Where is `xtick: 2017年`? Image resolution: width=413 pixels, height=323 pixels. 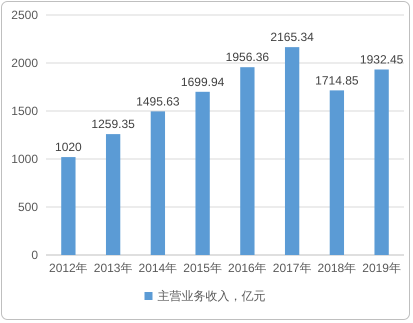
xtick: 2017年 is located at coordinates (292, 268).